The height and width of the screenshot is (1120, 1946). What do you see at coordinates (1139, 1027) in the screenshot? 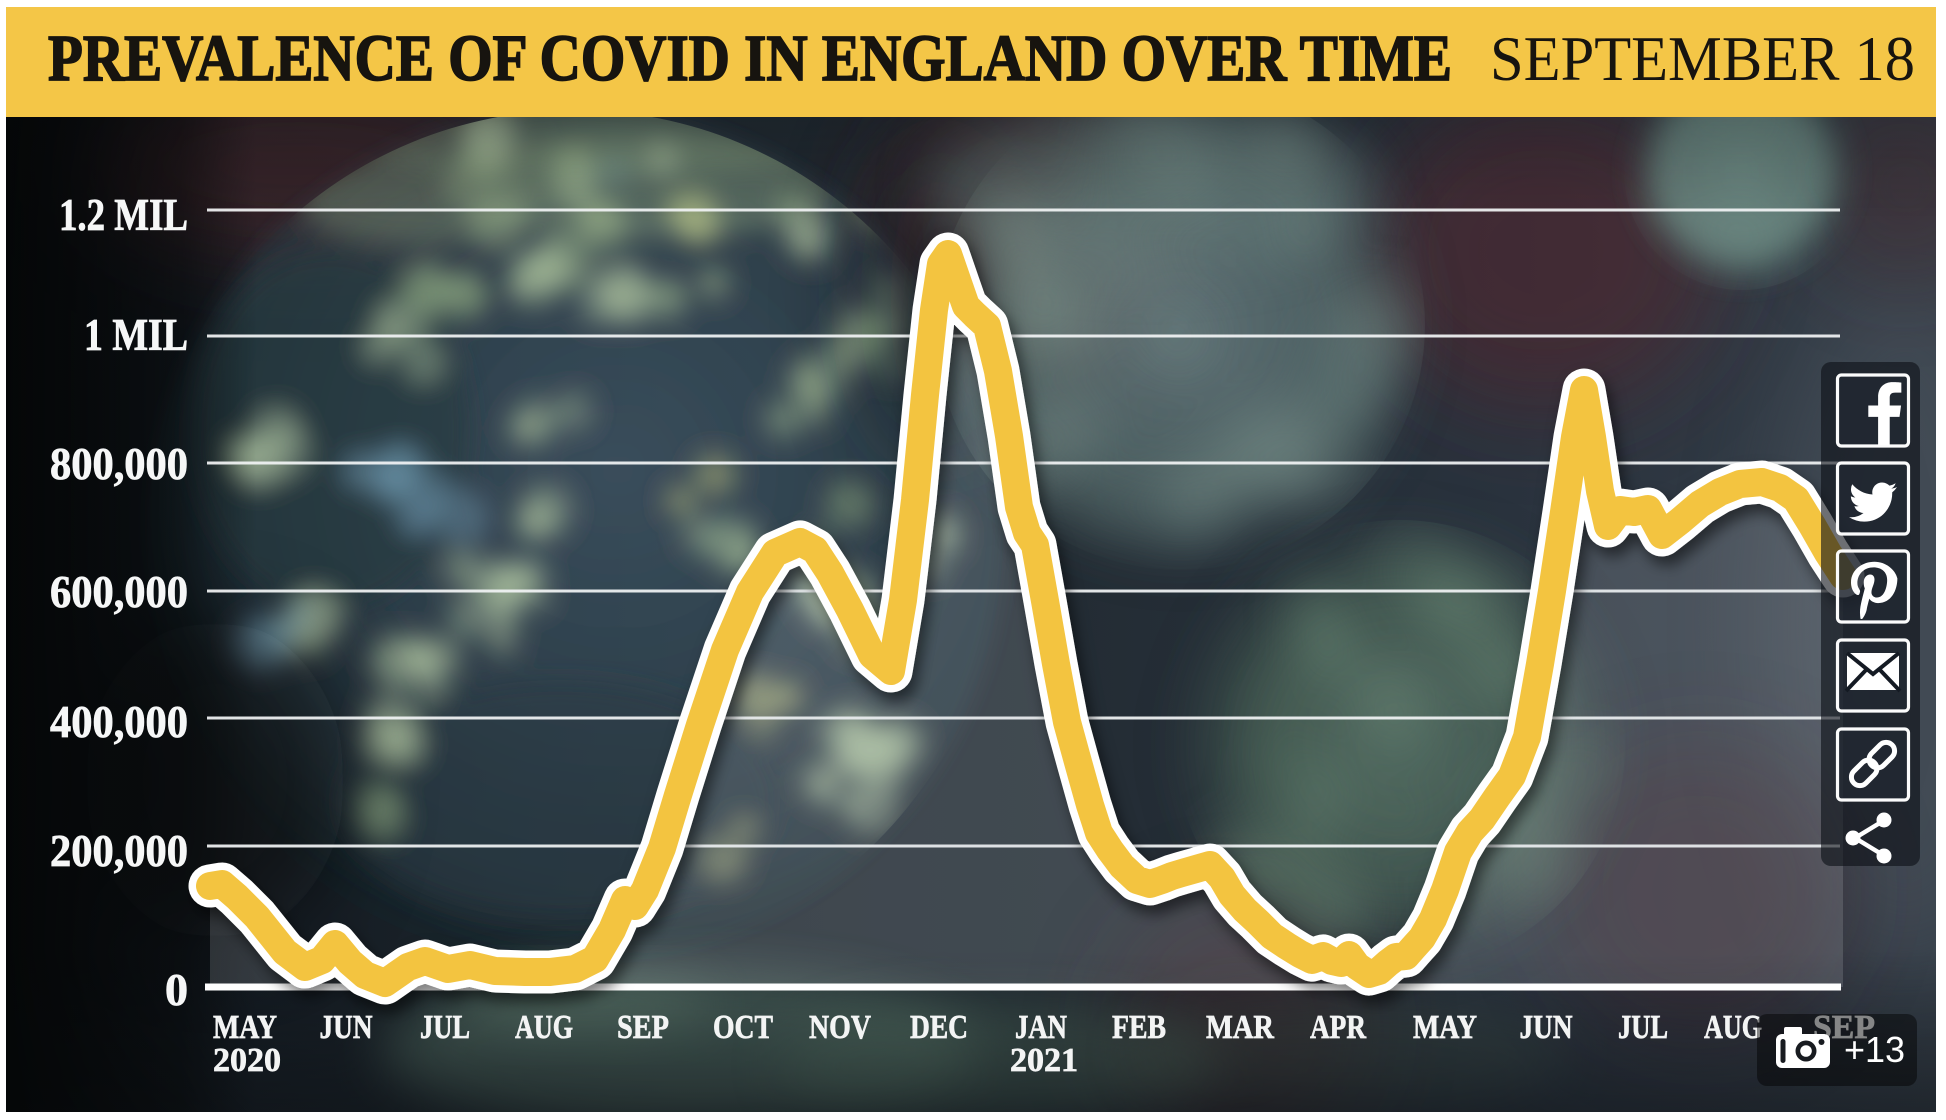
I see `svg-text: FEB` at bounding box center [1139, 1027].